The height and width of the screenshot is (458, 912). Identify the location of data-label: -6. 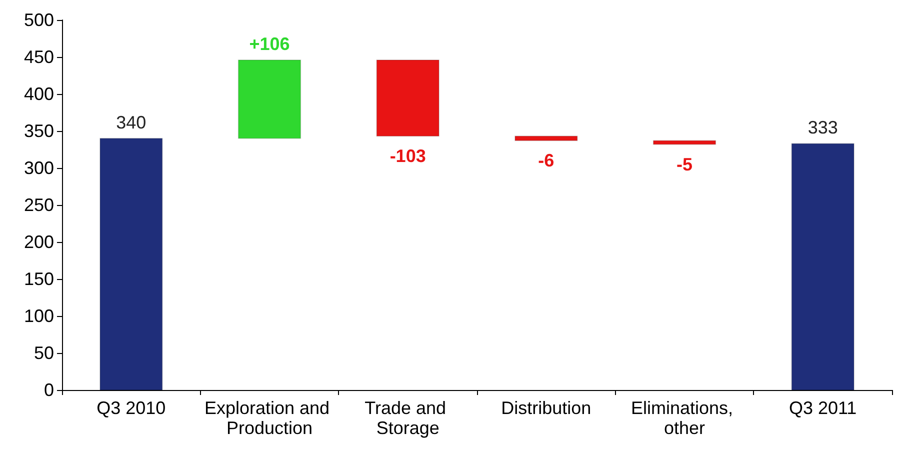
(546, 160).